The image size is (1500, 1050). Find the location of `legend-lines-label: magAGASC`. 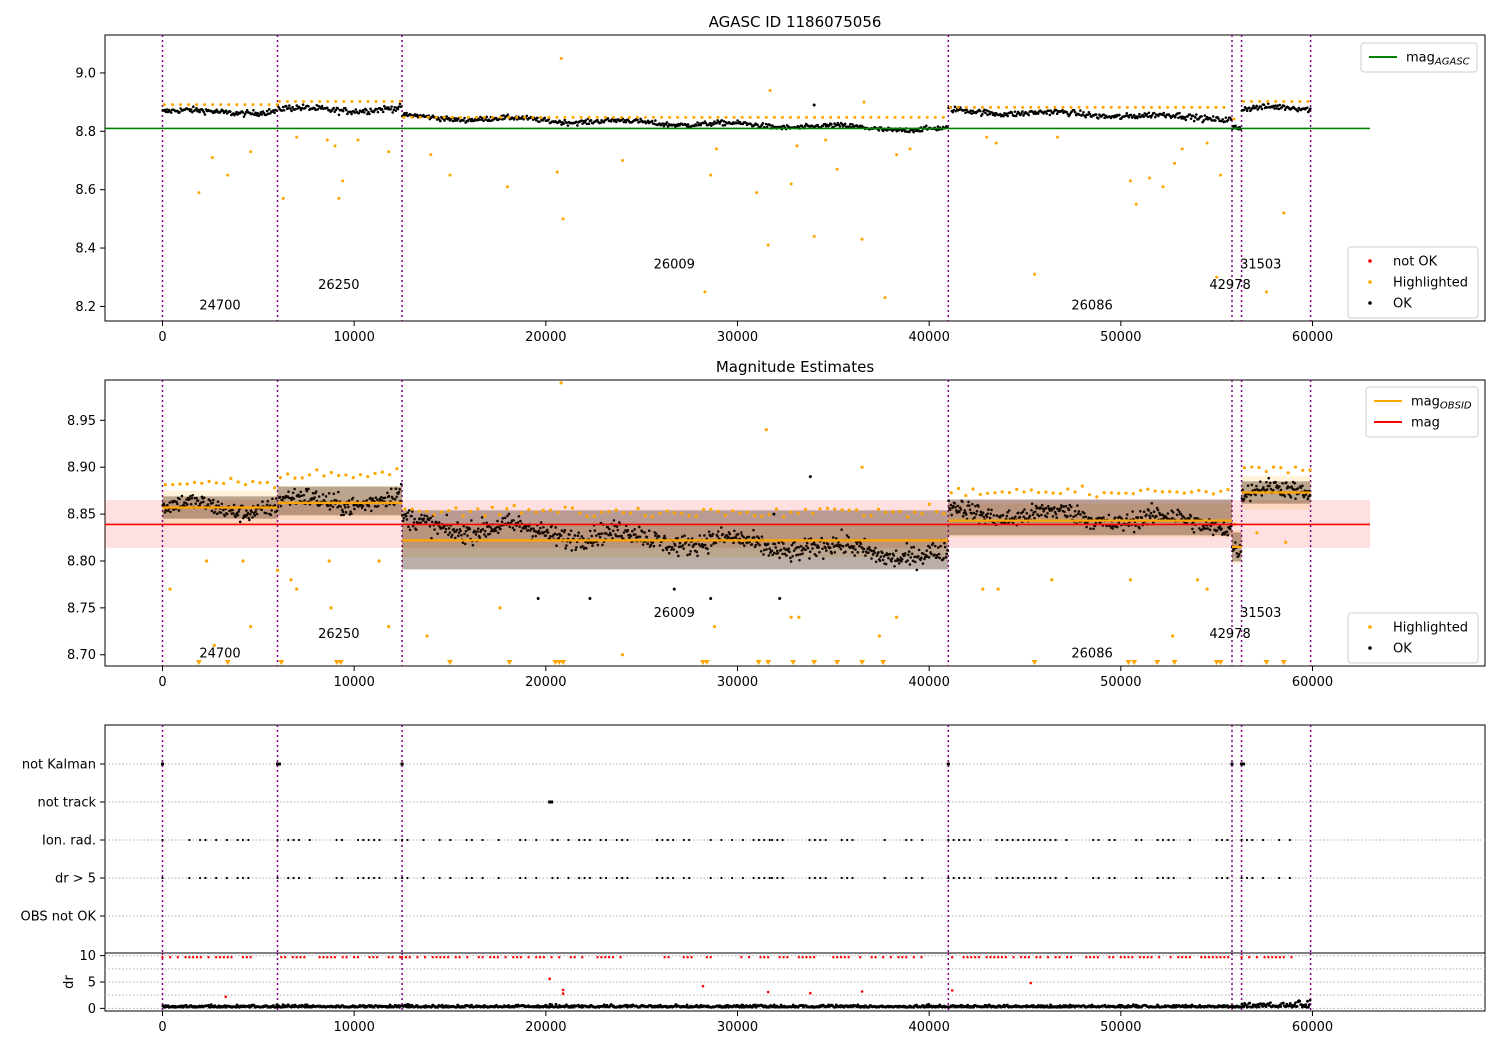

legend-lines-label: magAGASC is located at coordinates (1438, 59).